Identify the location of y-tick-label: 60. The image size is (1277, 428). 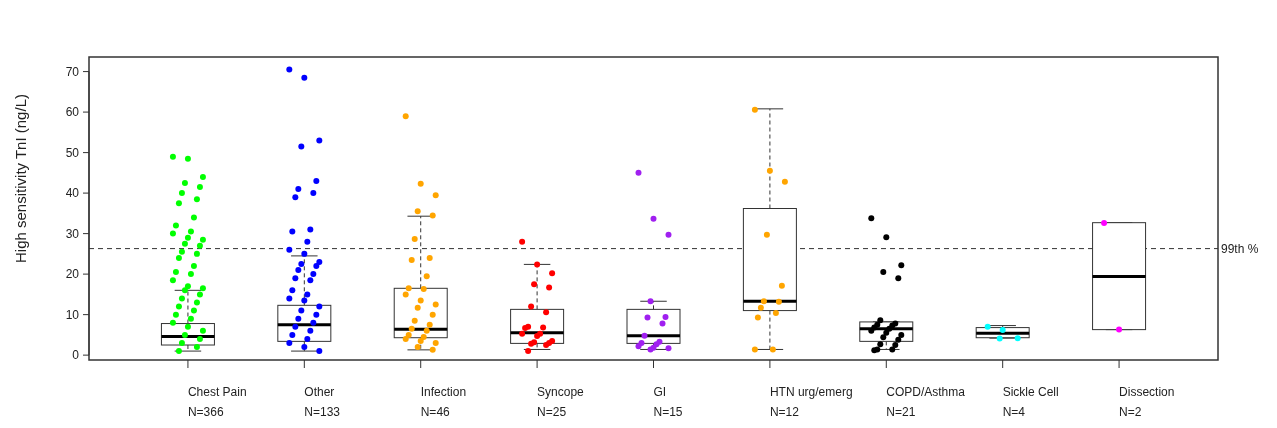
(72, 112).